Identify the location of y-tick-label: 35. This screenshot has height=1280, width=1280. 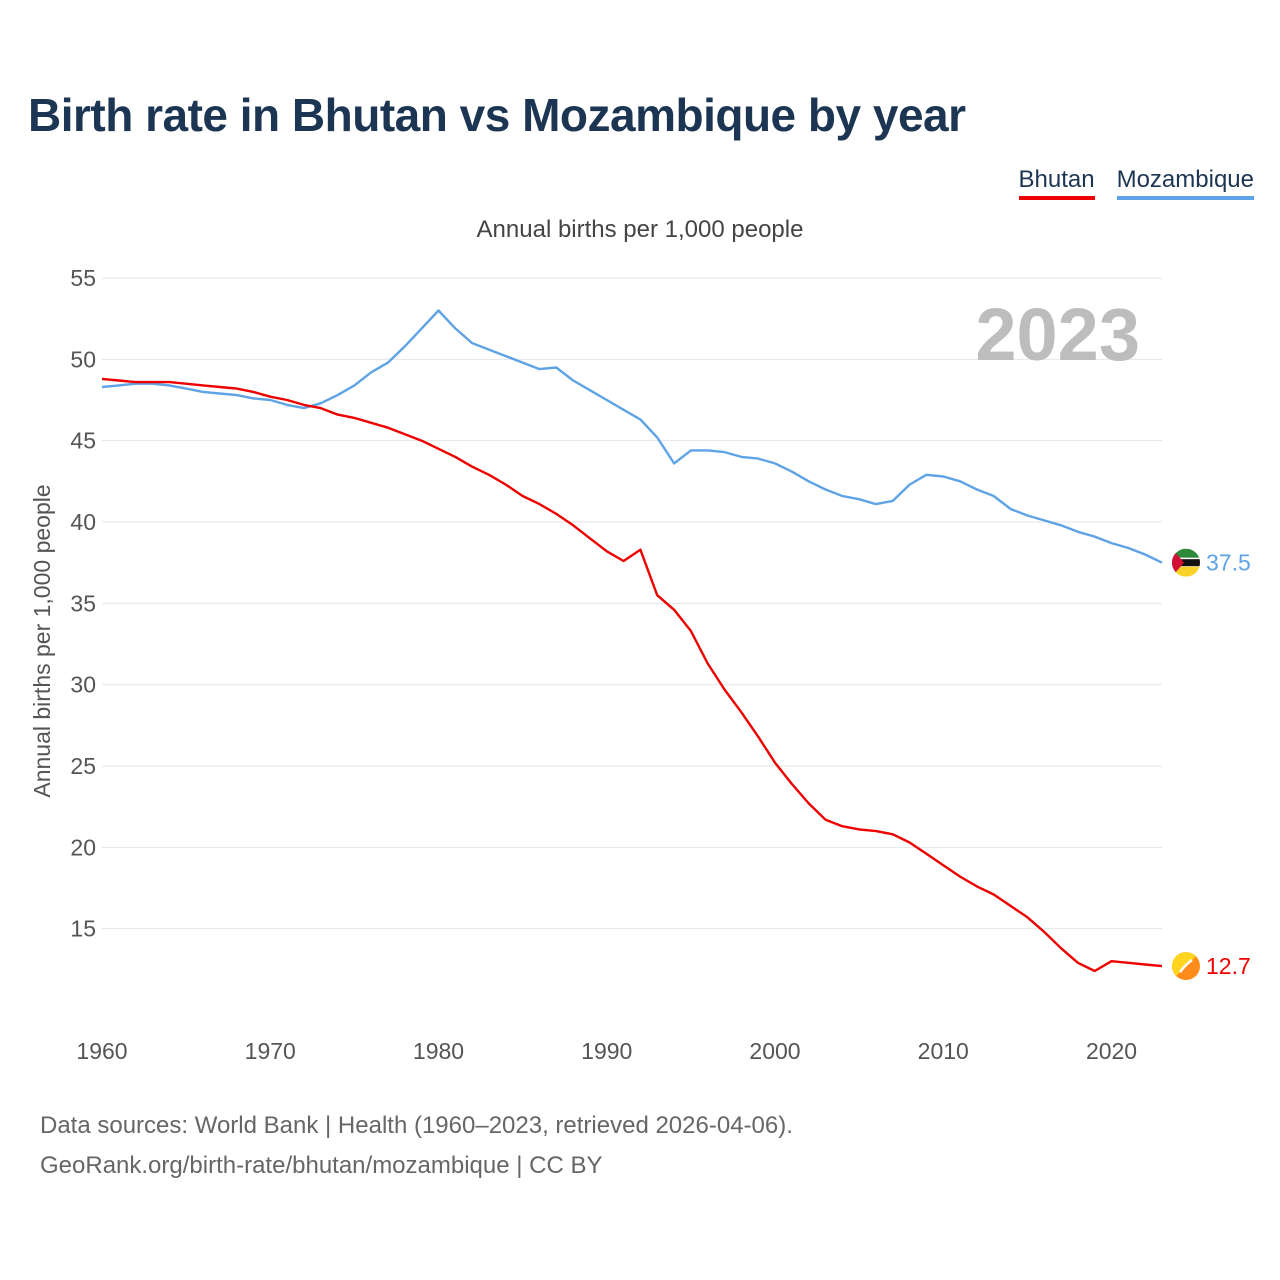
(83, 603).